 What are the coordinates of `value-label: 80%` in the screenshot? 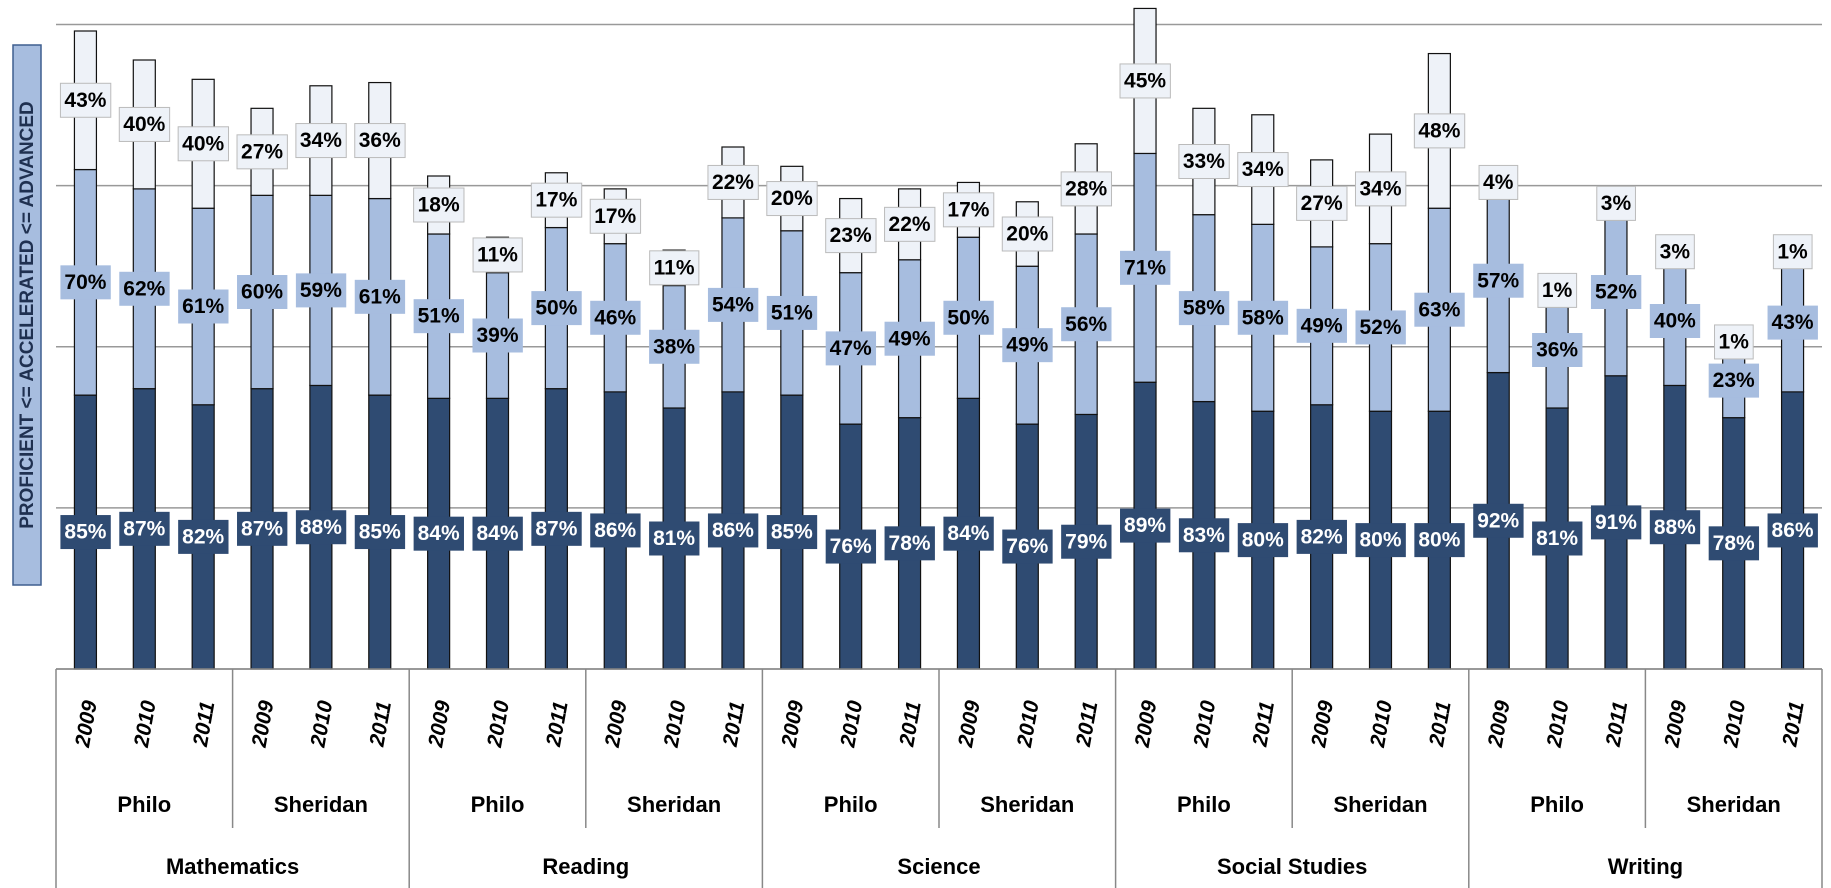 It's located at (1439, 540).